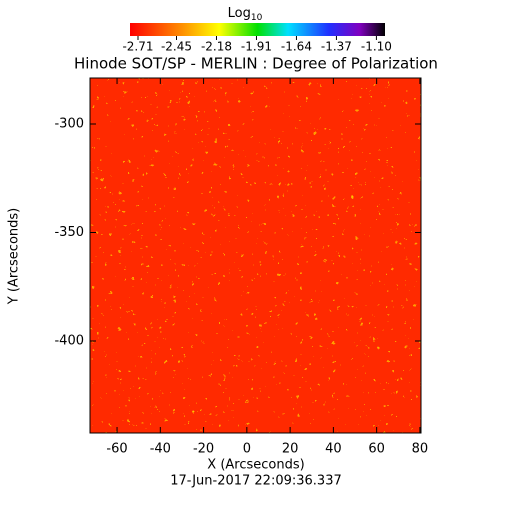 Image resolution: width=512 pixels, height=516 pixels. What do you see at coordinates (176, 47) in the screenshot?
I see `colorbar-tick-label: -2.45` at bounding box center [176, 47].